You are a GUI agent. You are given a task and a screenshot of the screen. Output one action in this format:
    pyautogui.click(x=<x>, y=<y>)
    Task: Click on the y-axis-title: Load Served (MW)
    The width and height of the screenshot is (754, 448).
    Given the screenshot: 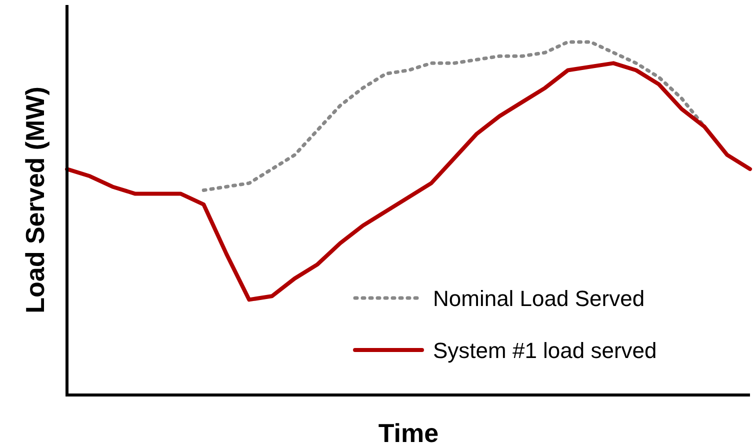 What is the action you would take?
    pyautogui.click(x=35, y=200)
    